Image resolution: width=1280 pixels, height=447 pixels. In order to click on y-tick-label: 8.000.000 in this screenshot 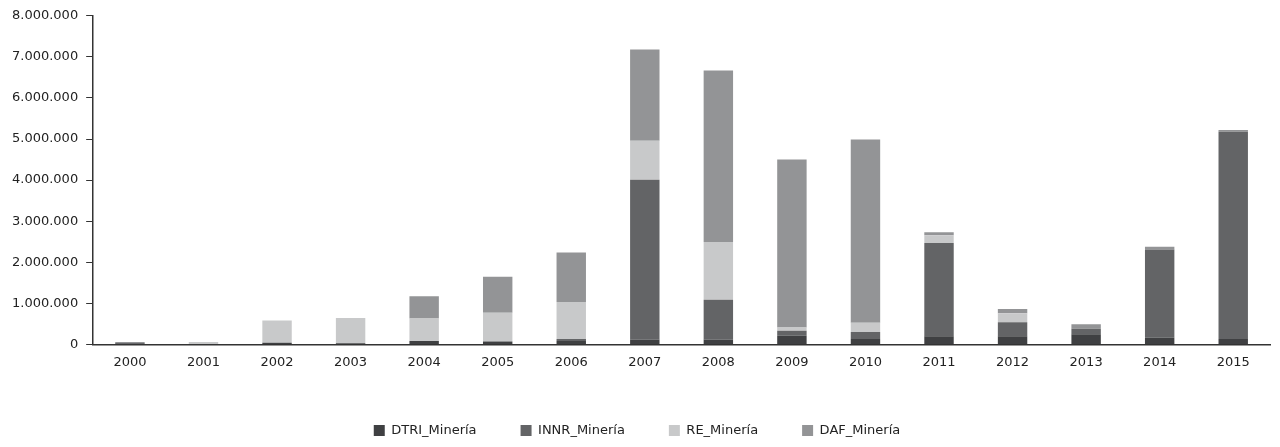, I will do `click(45, 15)`.